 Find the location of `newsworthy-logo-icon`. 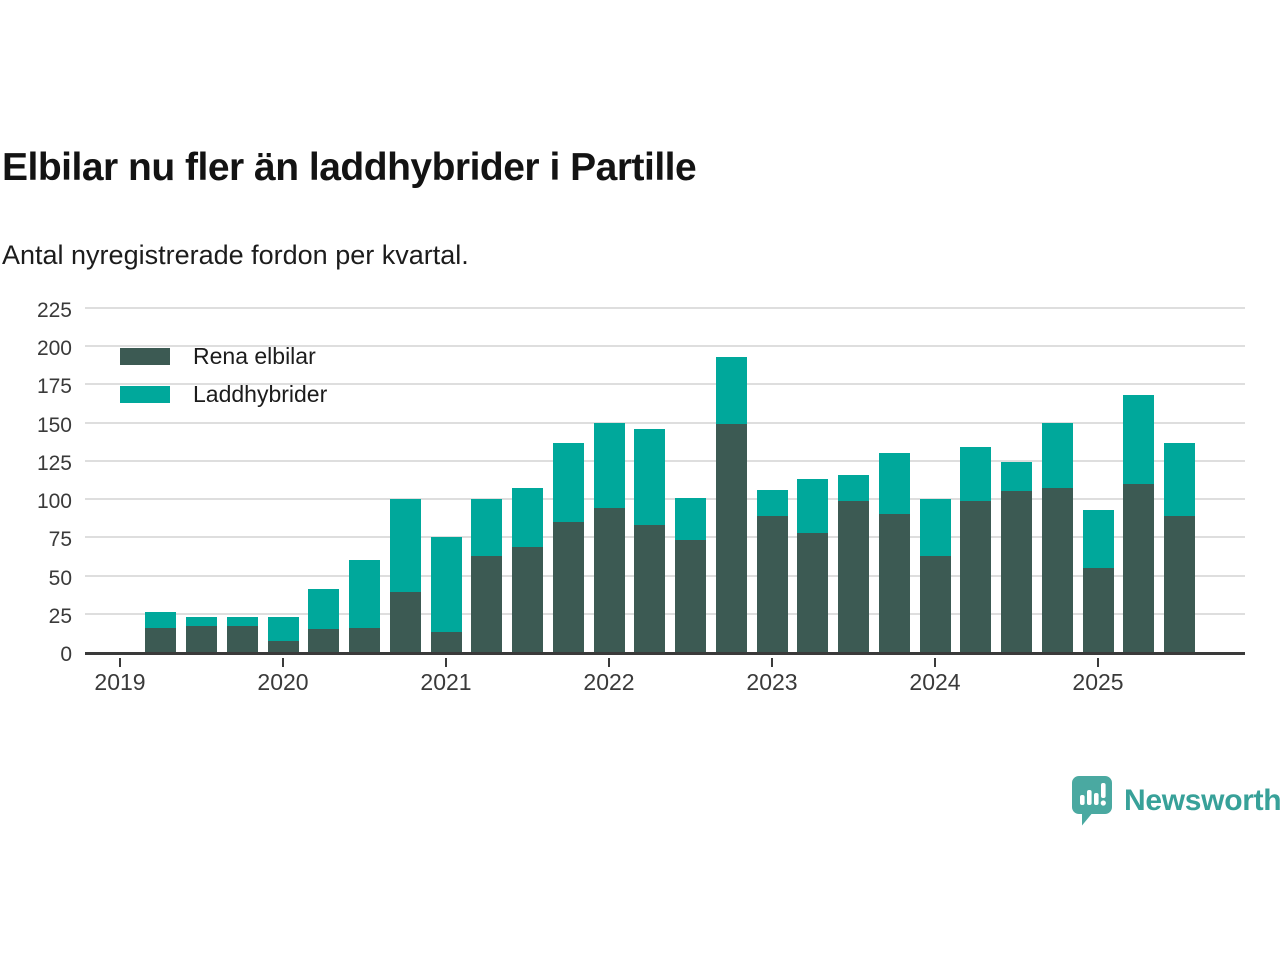

newsworthy-logo-icon is located at coordinates (1092, 801).